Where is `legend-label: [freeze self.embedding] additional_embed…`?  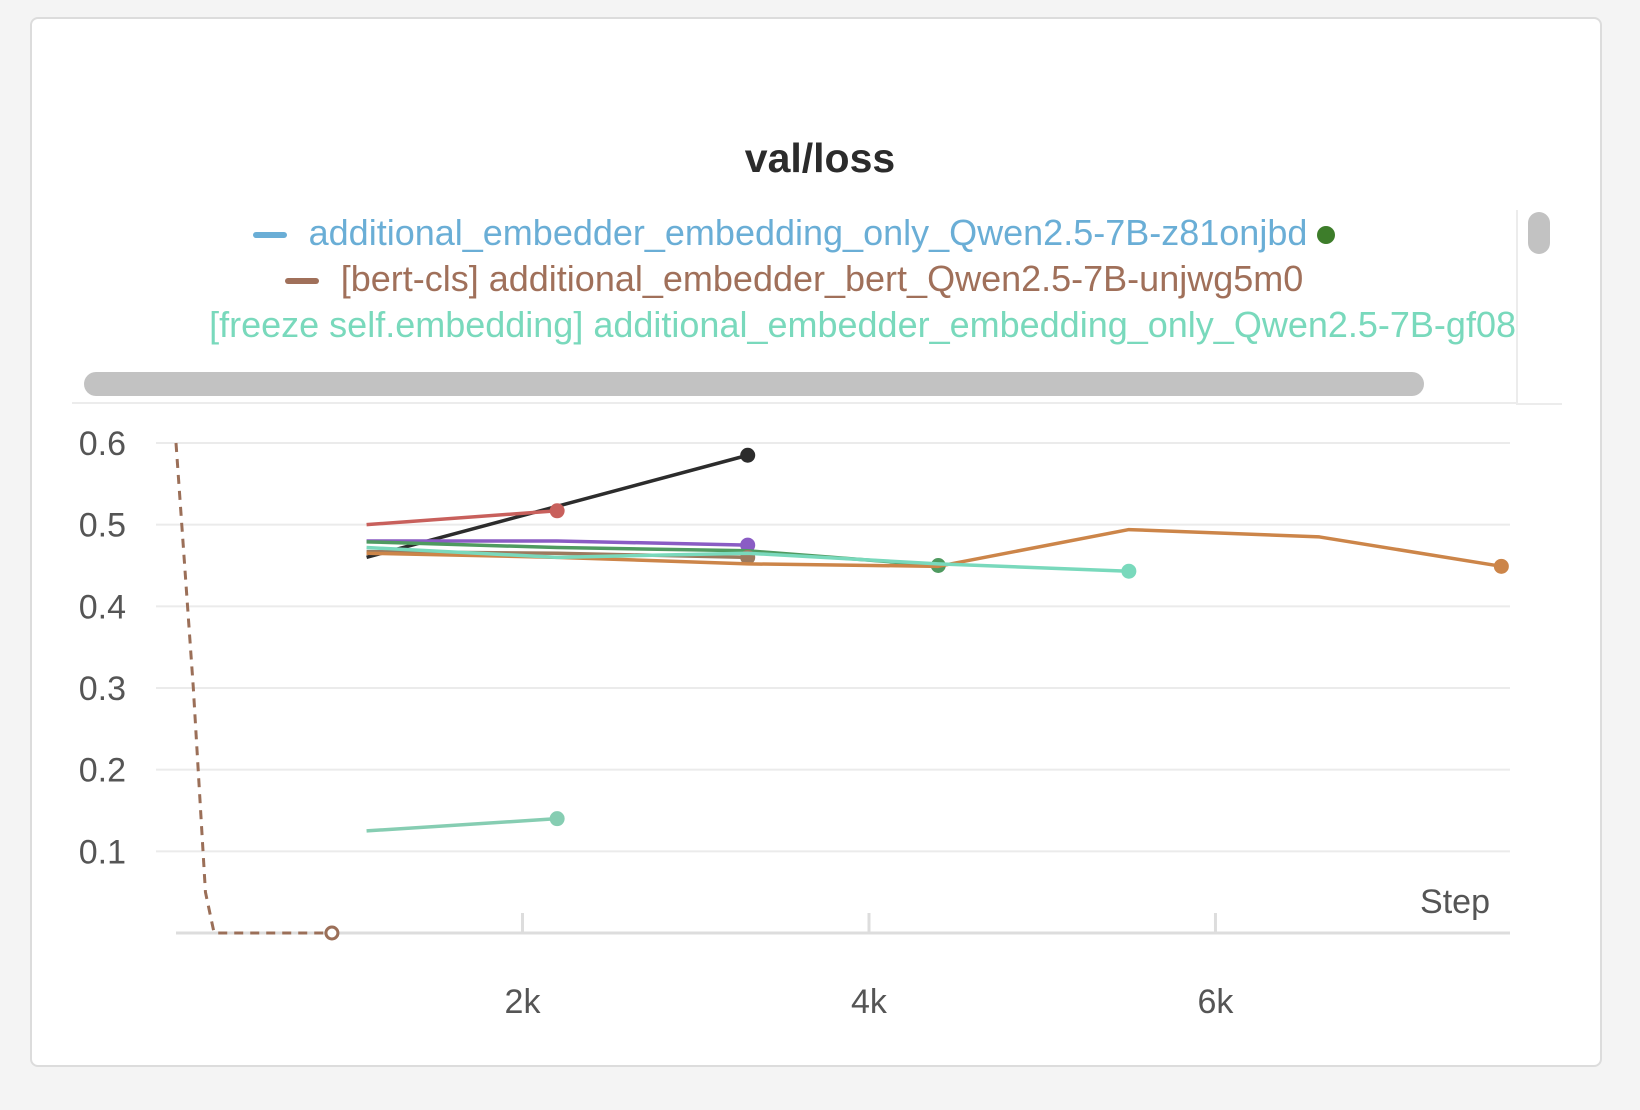 legend-label: [freeze self.embedding] additional_embed… is located at coordinates (862, 324).